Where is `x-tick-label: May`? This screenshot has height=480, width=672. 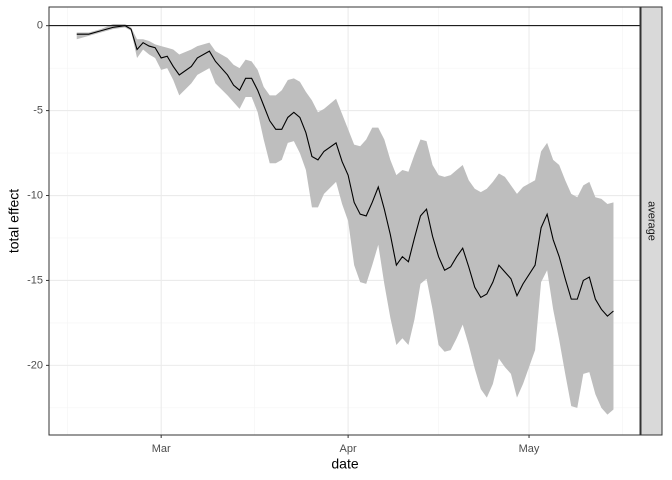 x-tick-label: May is located at coordinates (529, 449).